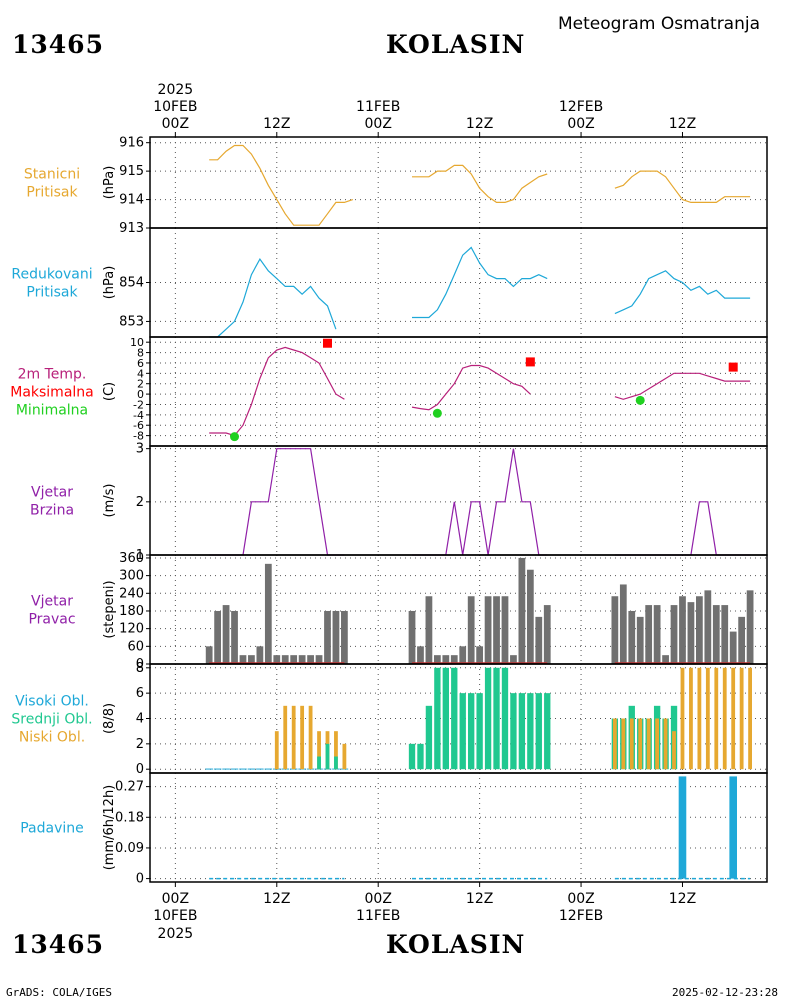  I want to click on timestamp-label: 2025-02-12-23:28, so click(725, 992).